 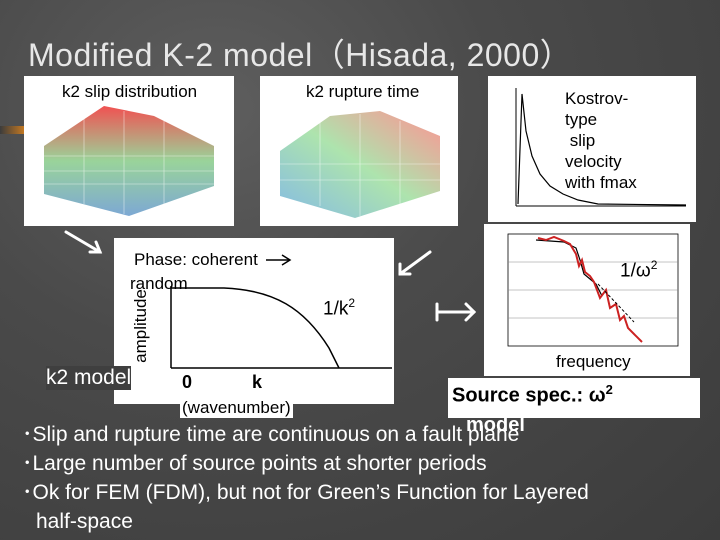 What do you see at coordinates (495, 425) in the screenshot?
I see `source-spec-caption-line2: model` at bounding box center [495, 425].